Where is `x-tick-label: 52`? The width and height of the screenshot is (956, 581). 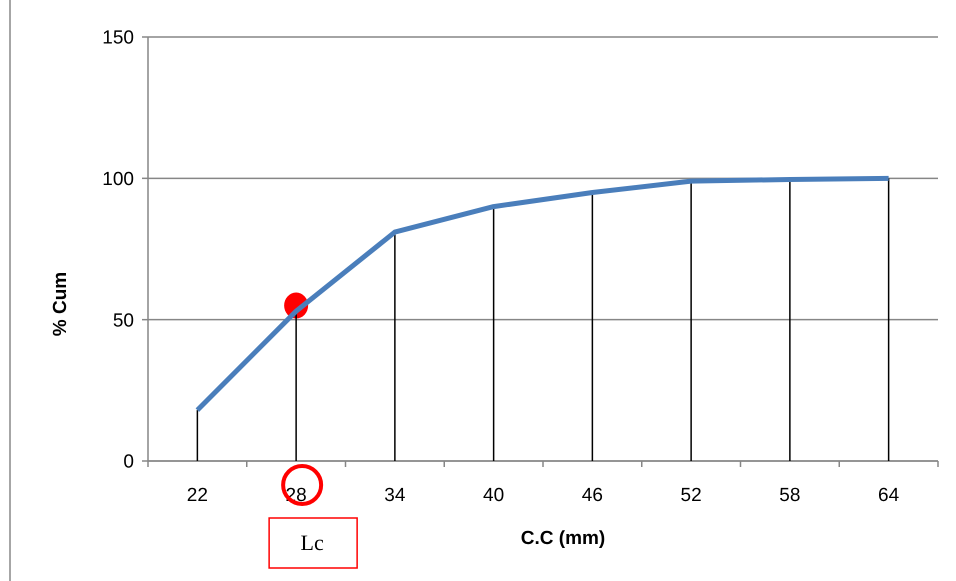
x-tick-label: 52 is located at coordinates (691, 495).